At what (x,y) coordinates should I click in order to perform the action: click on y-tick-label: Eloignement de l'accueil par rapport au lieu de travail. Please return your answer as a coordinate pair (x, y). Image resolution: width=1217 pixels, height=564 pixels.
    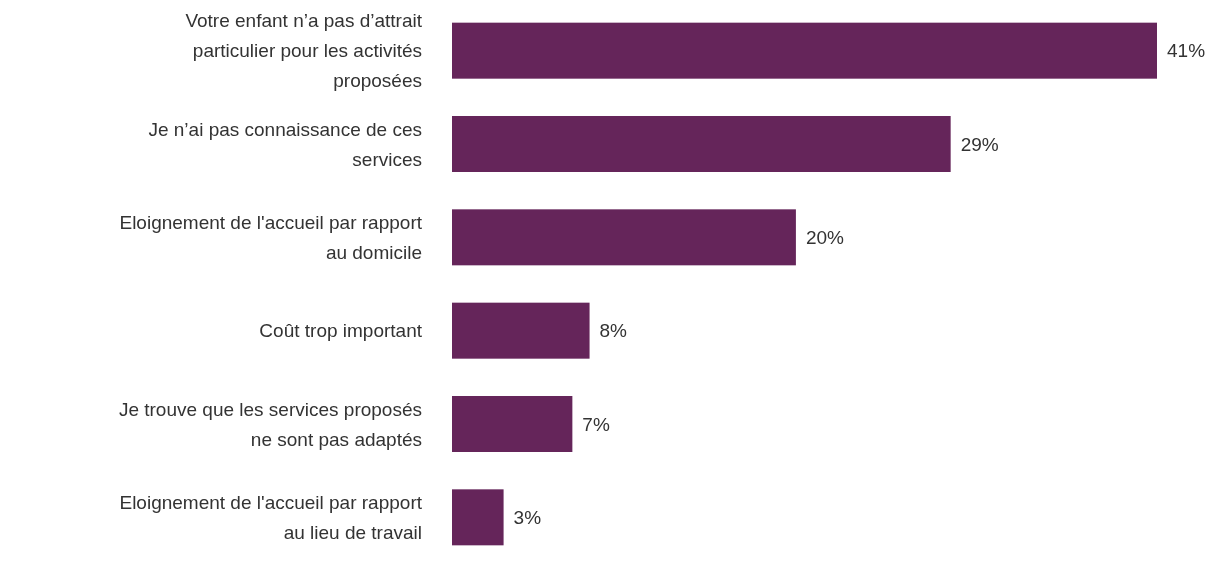
    Looking at the image, I should click on (271, 517).